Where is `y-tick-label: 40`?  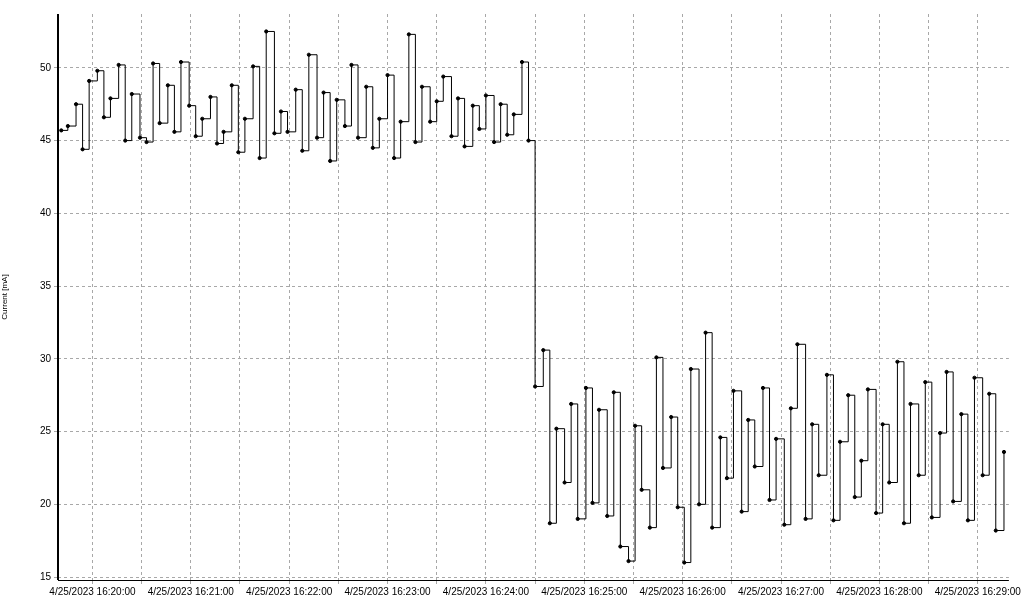 y-tick-label: 40 is located at coordinates (45, 213).